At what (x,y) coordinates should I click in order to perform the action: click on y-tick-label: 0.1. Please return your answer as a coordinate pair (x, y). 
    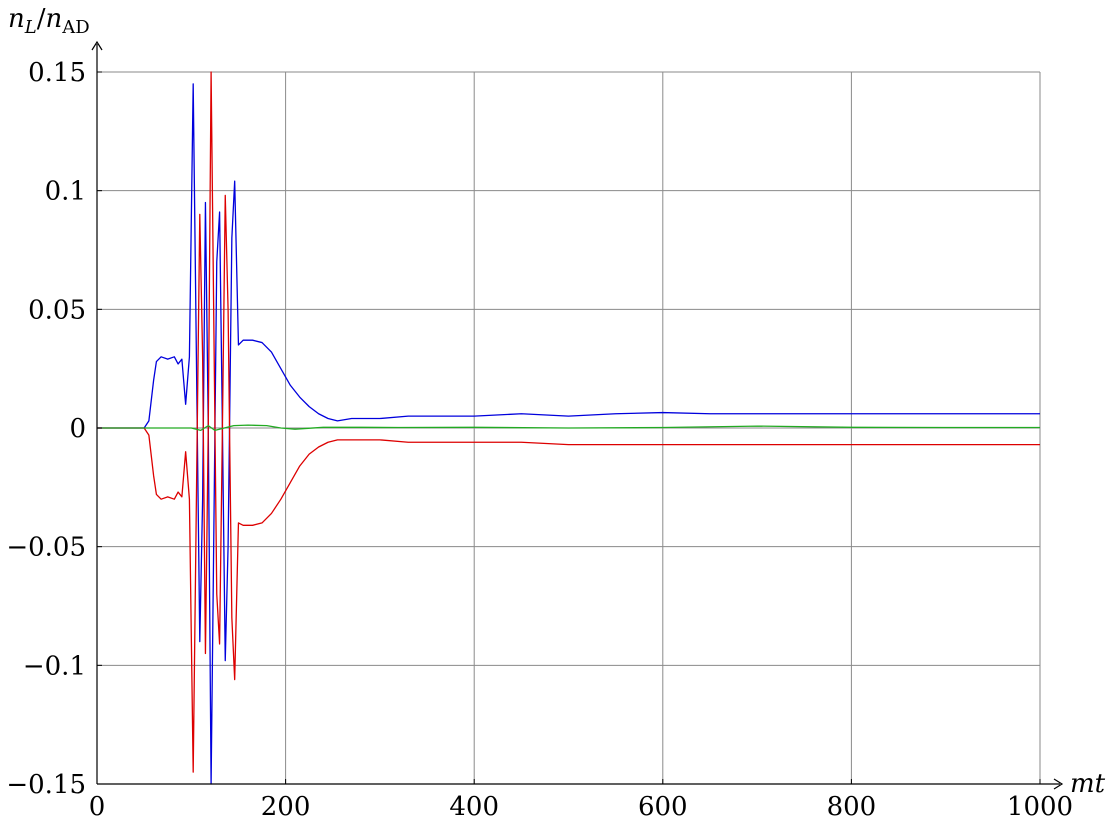
    Looking at the image, I should click on (65, 192).